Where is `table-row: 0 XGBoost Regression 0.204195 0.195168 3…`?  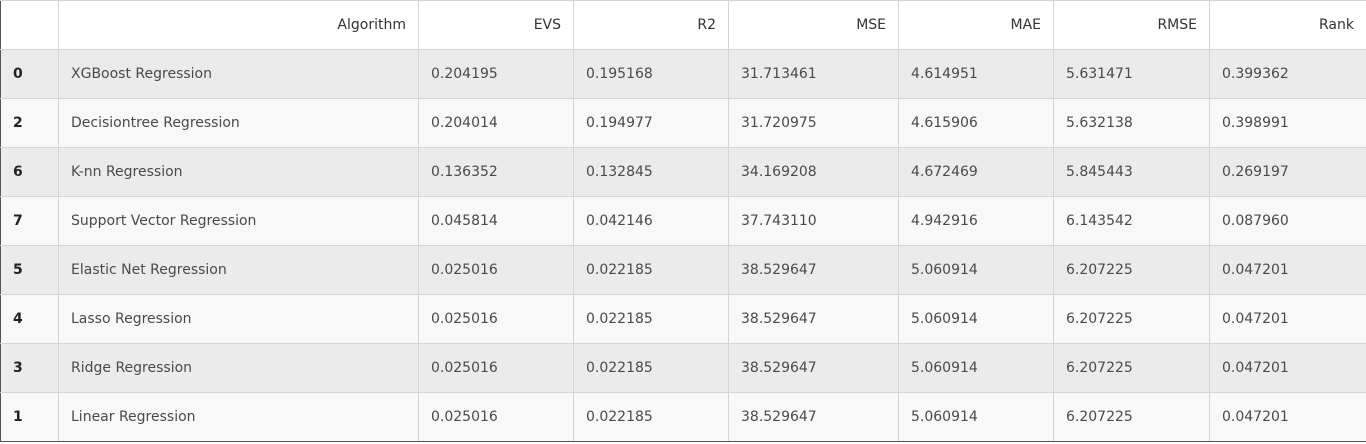
table-row: 0 XGBoost Regression 0.204195 0.195168 3… is located at coordinates (683, 74).